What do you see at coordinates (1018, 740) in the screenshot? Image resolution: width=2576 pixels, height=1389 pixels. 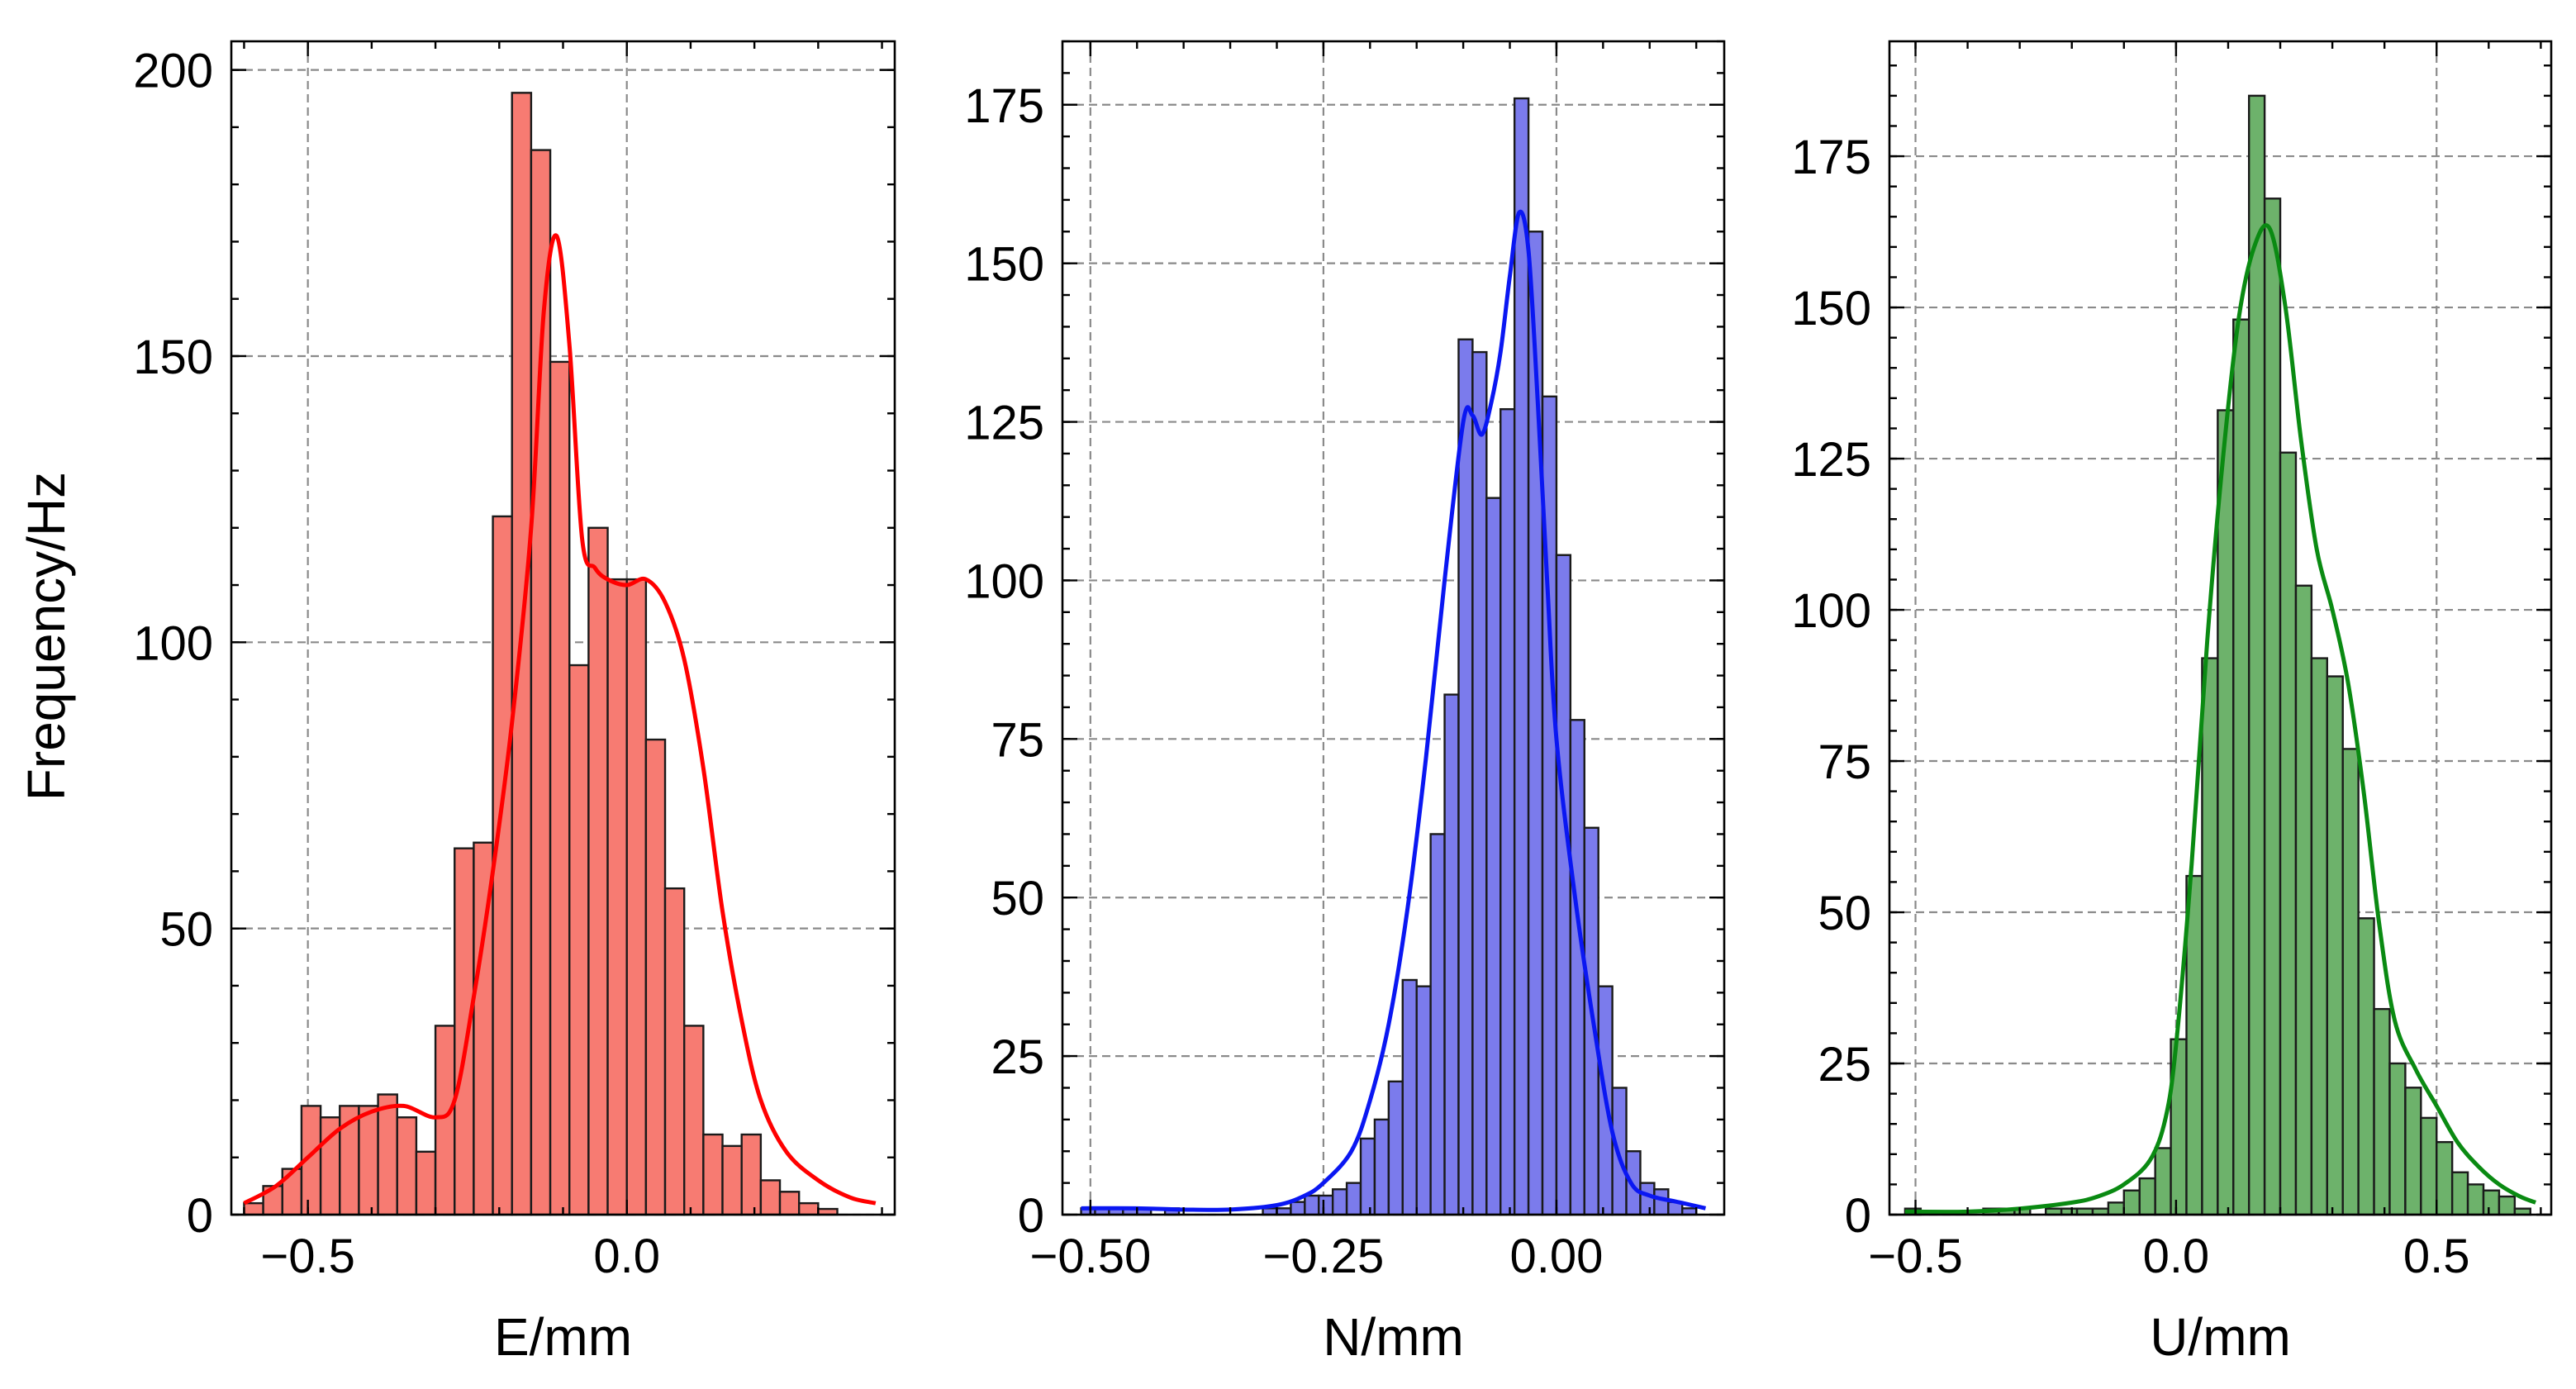 I see `n-y-tick-label: 75` at bounding box center [1018, 740].